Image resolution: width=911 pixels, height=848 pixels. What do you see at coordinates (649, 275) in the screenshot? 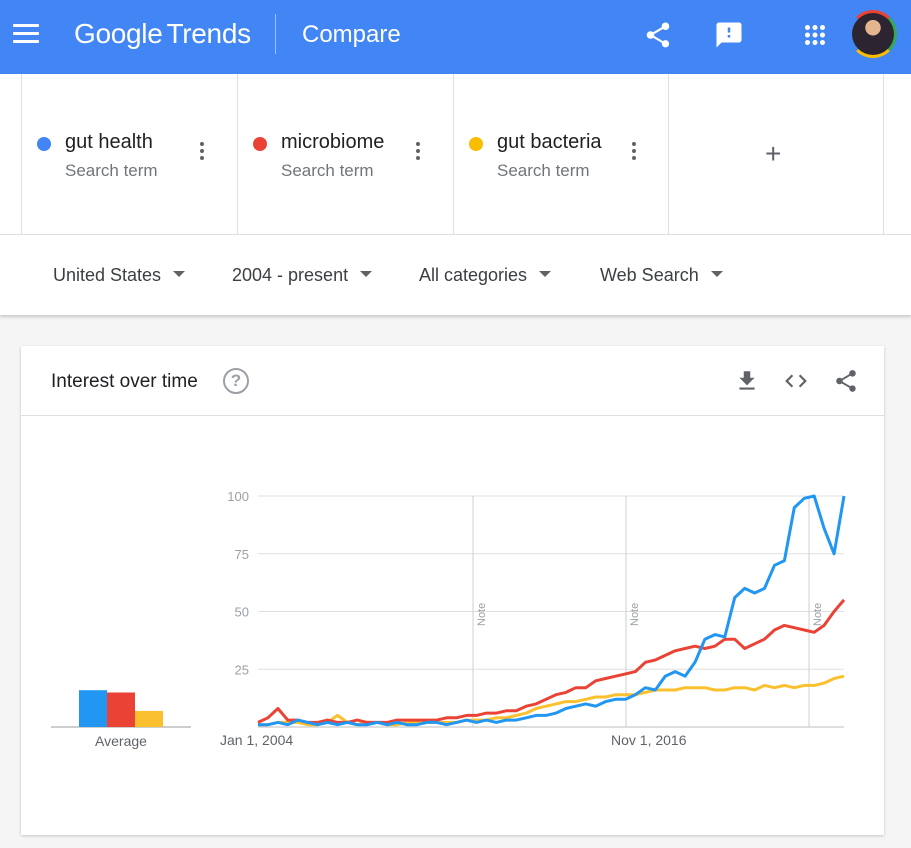
I see `search-type-label: Web Search` at bounding box center [649, 275].